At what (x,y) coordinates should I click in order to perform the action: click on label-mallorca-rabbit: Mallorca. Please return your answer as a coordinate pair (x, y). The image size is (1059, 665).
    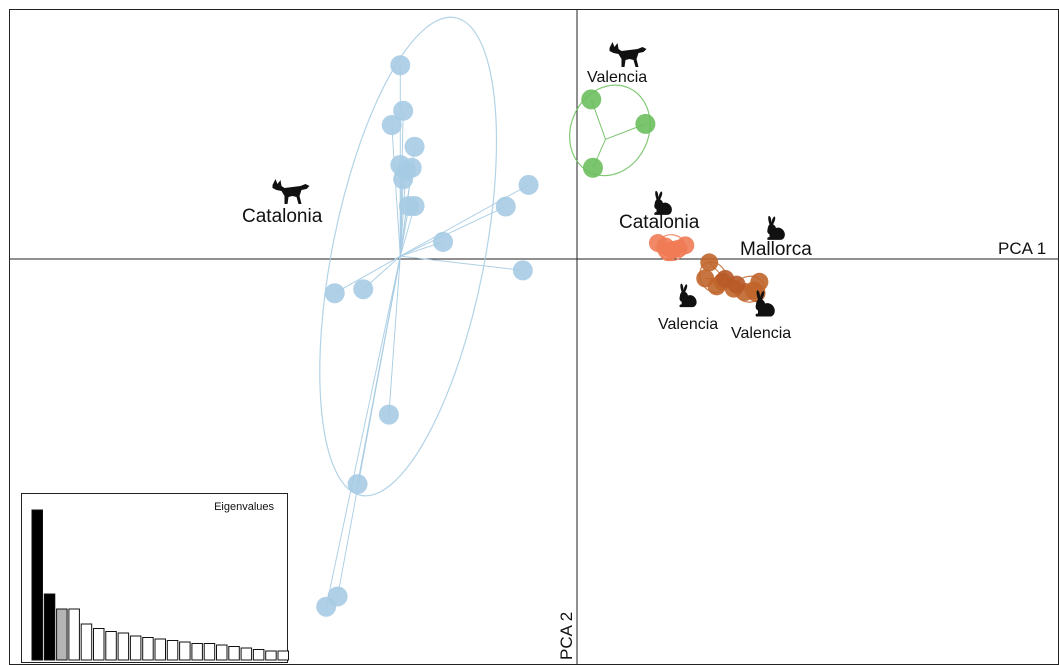
    Looking at the image, I should click on (776, 249).